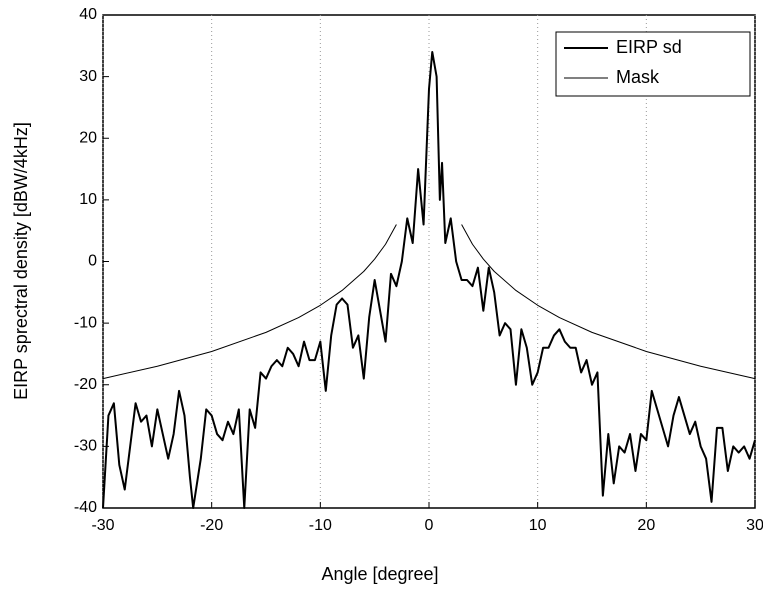 This screenshot has height=590, width=763. Describe the element at coordinates (649, 47) in the screenshot. I see `legend-label: EIRP sd` at that location.